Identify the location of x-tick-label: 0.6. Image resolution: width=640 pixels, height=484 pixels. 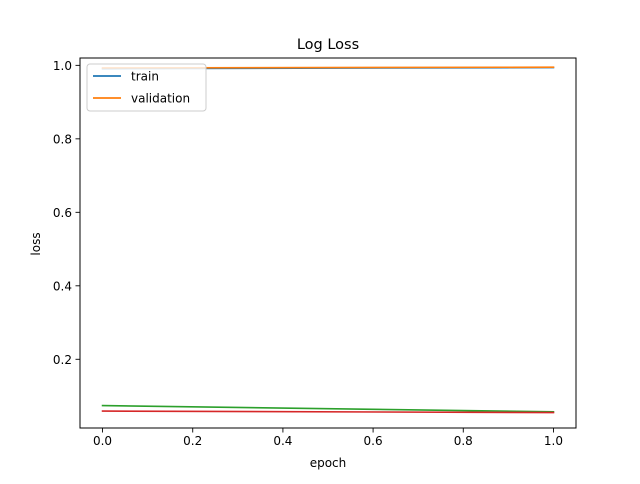
(373, 441).